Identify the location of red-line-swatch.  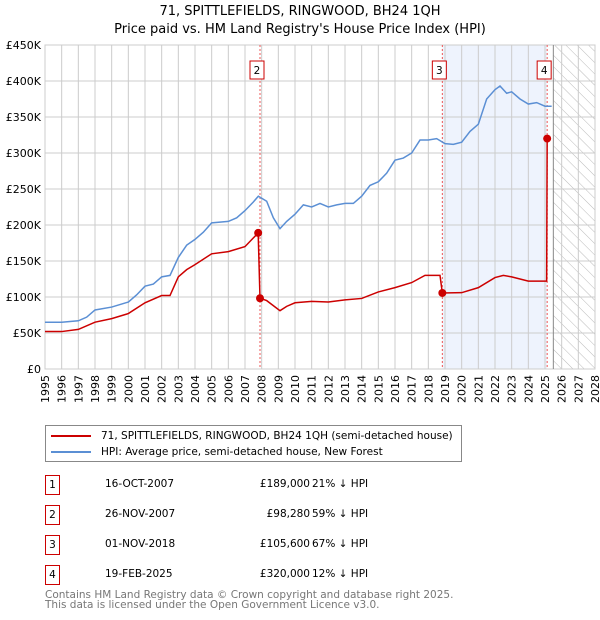
(71, 436).